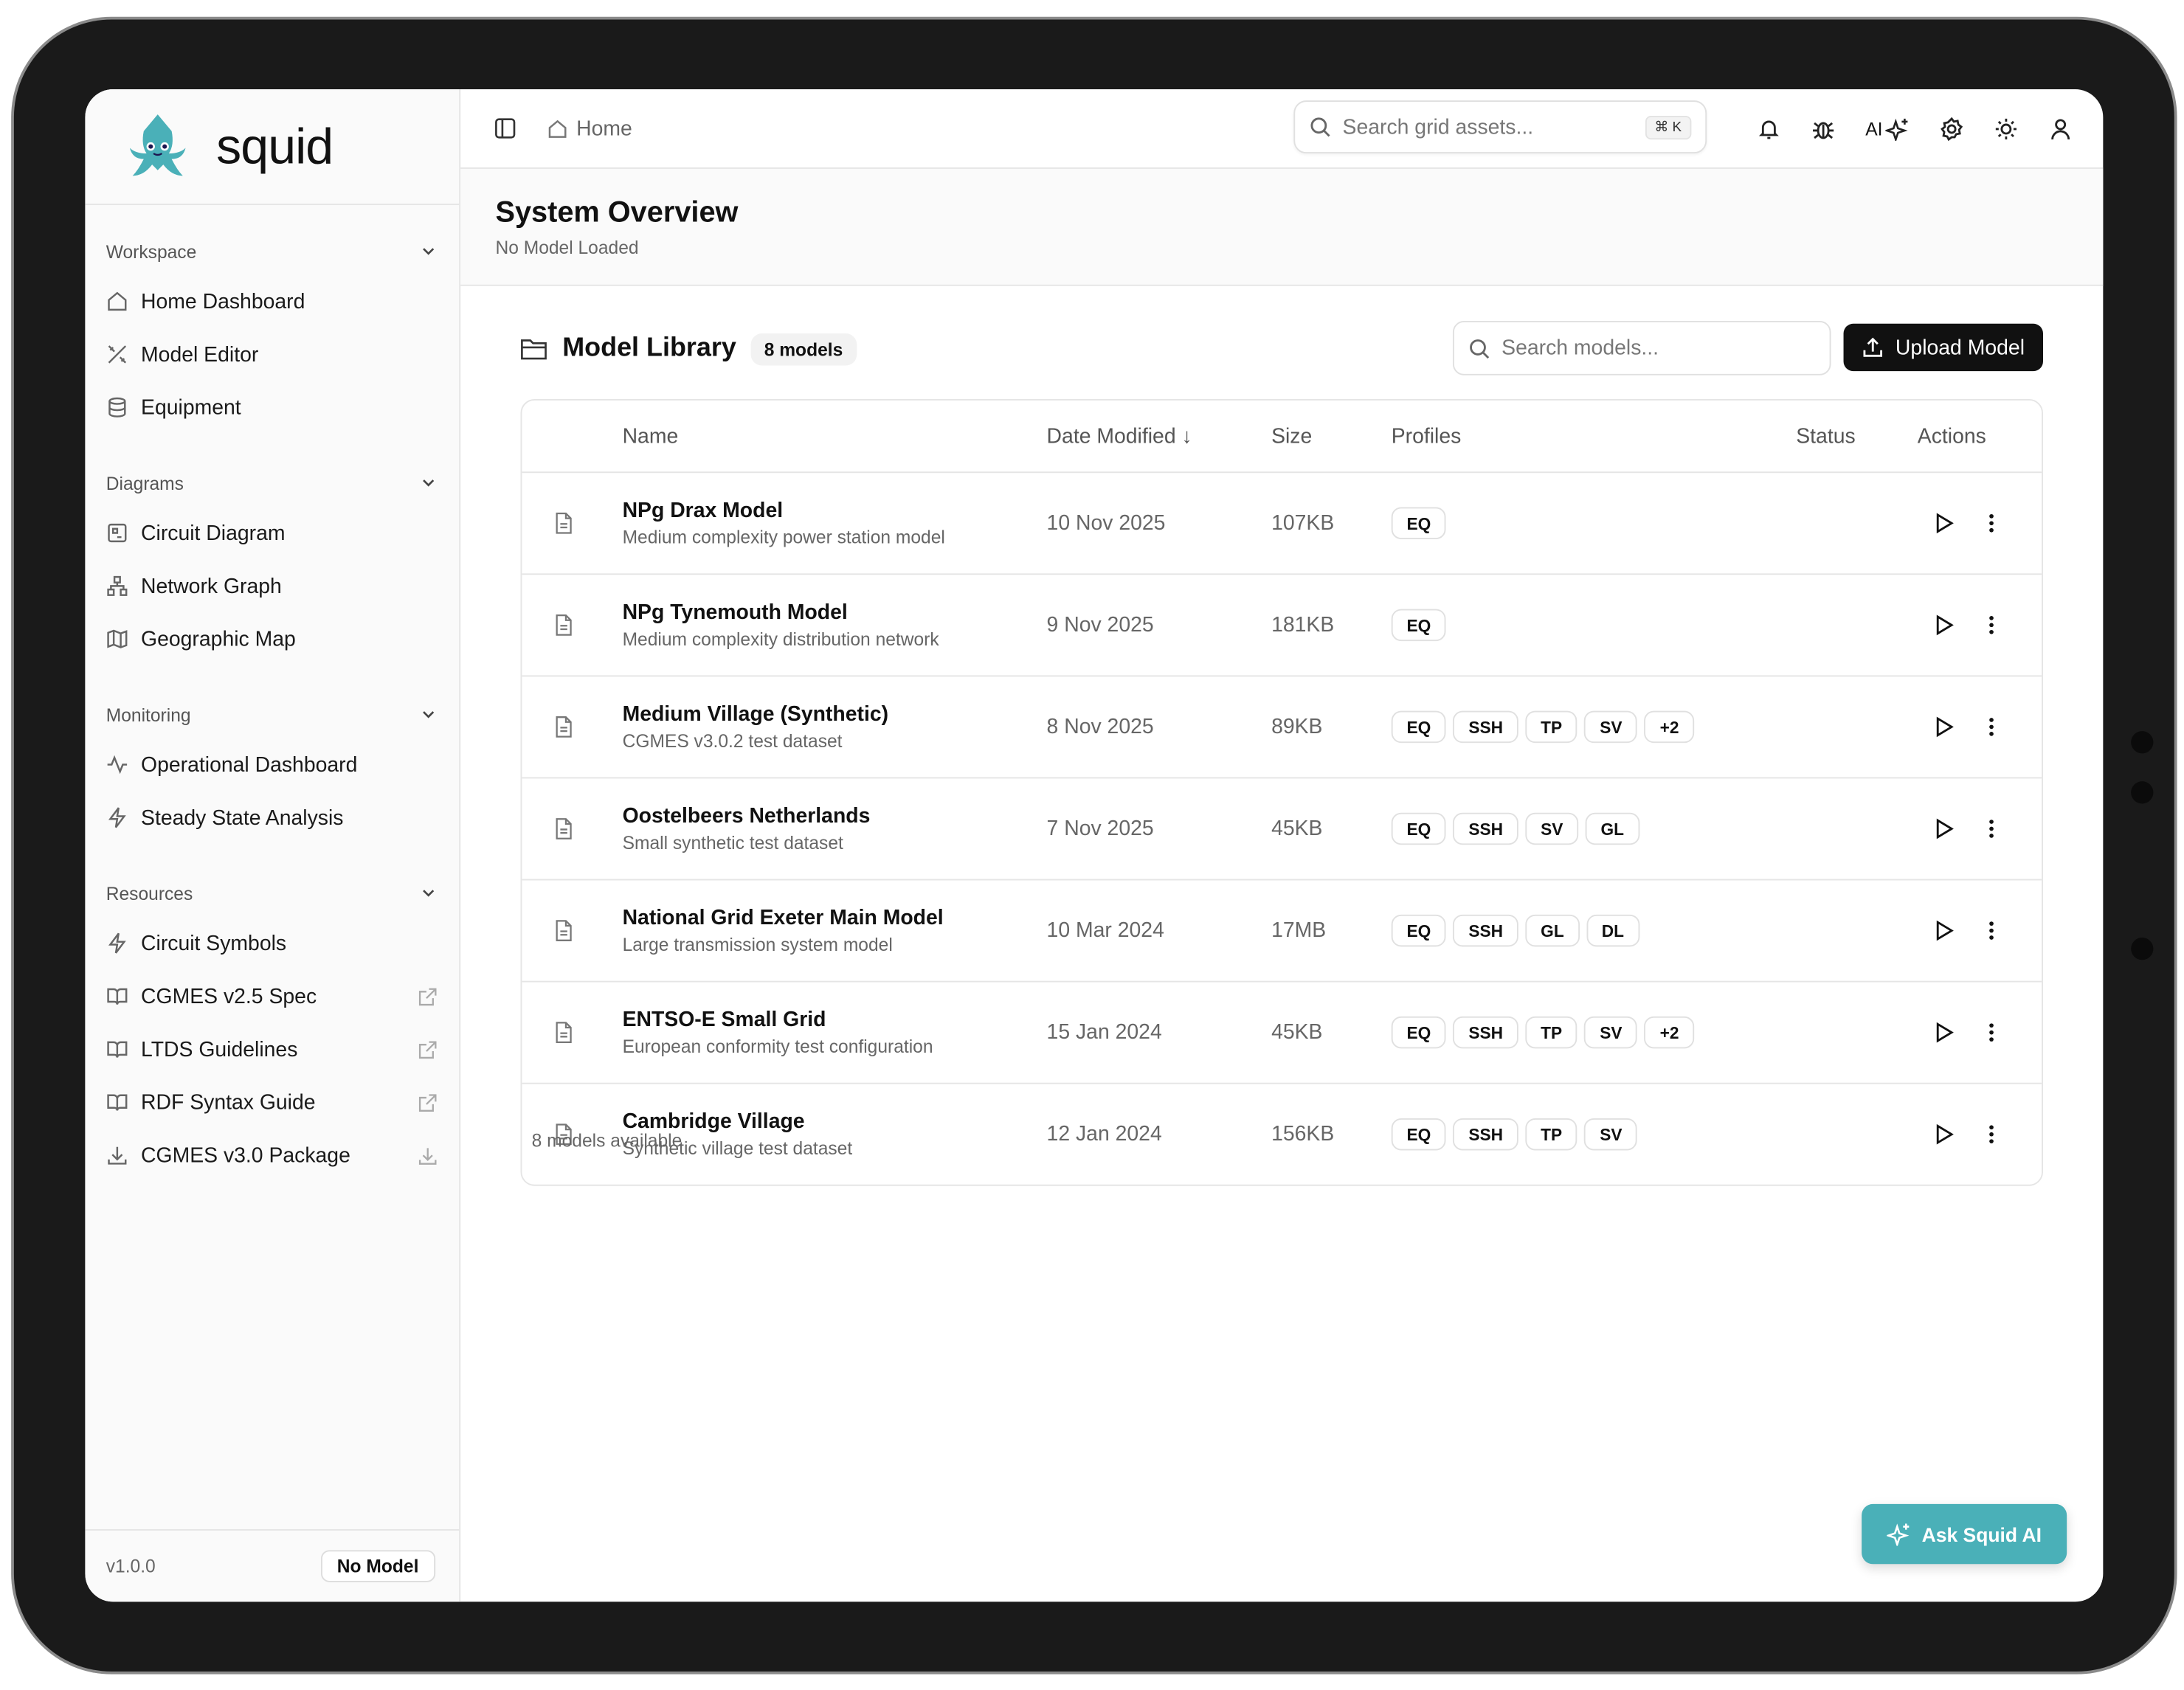 The height and width of the screenshot is (1690, 2184). I want to click on sidebar-item-rdf-syntax-guide: RDF Syntax Guide, so click(272, 1102).